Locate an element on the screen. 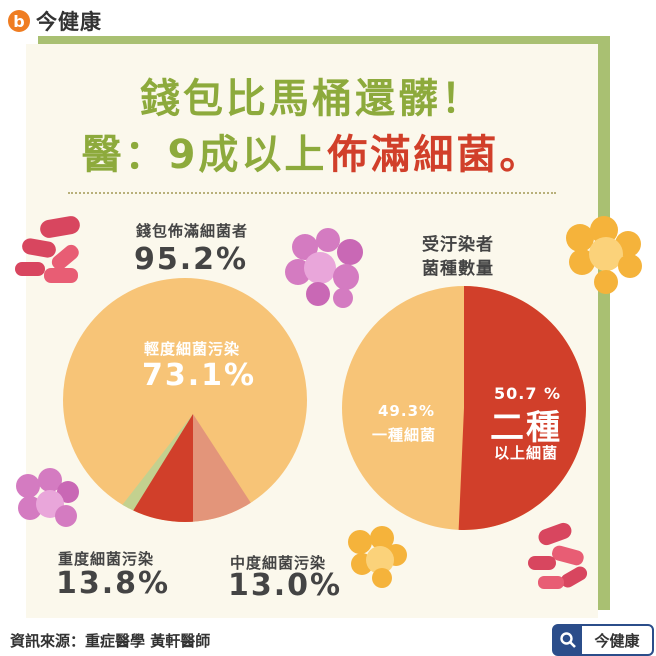  bacteria-orange-small-icon is located at coordinates (377, 557).